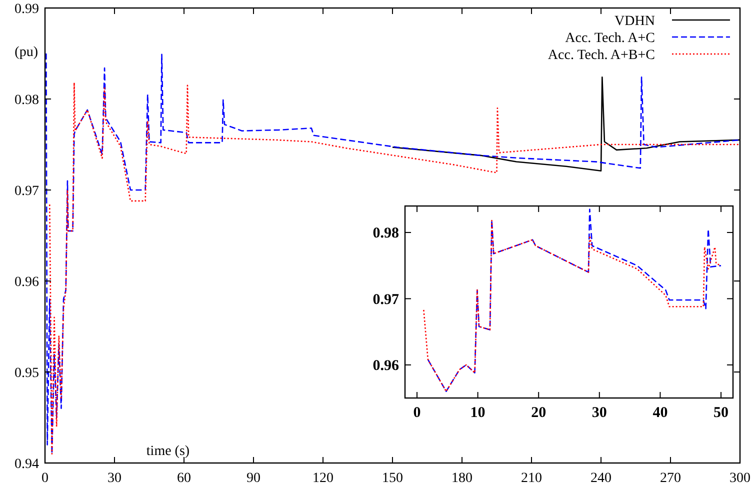 The height and width of the screenshot is (498, 754). Describe the element at coordinates (721, 413) in the screenshot. I see `x-tick-label: 50` at that location.